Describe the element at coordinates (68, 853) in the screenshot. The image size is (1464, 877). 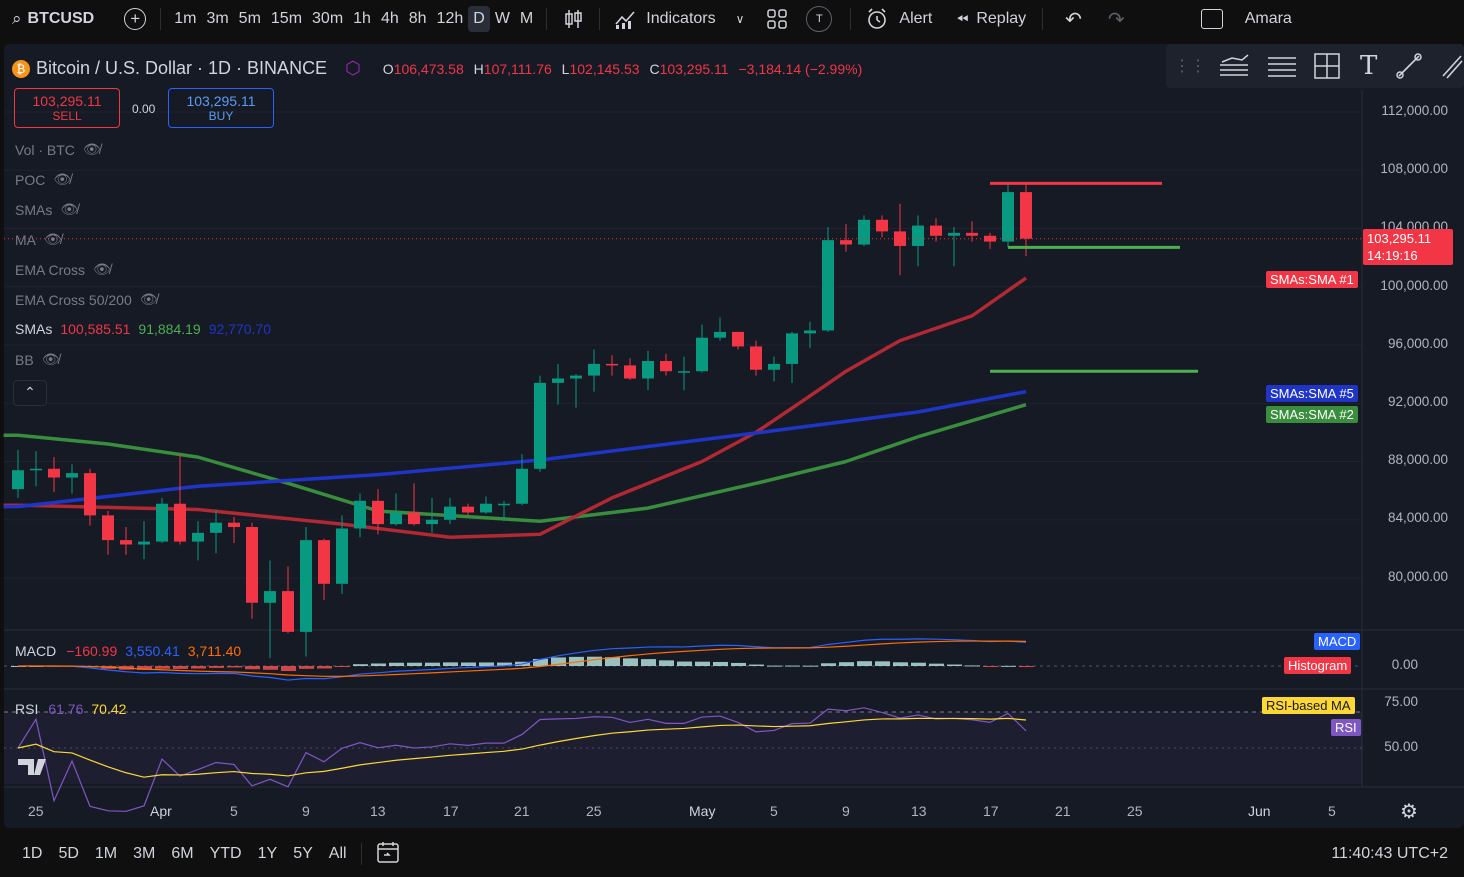
I see `range-5d: 5D` at that location.